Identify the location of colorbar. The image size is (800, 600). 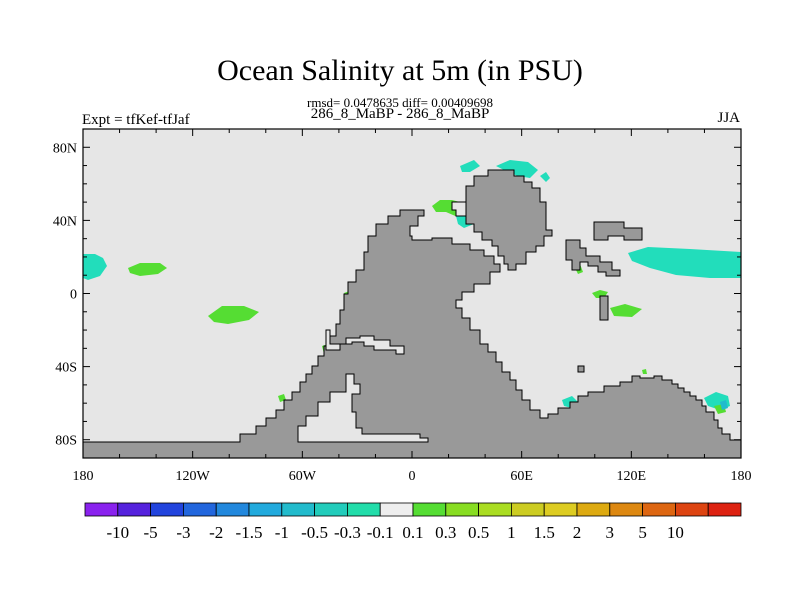
(413, 509).